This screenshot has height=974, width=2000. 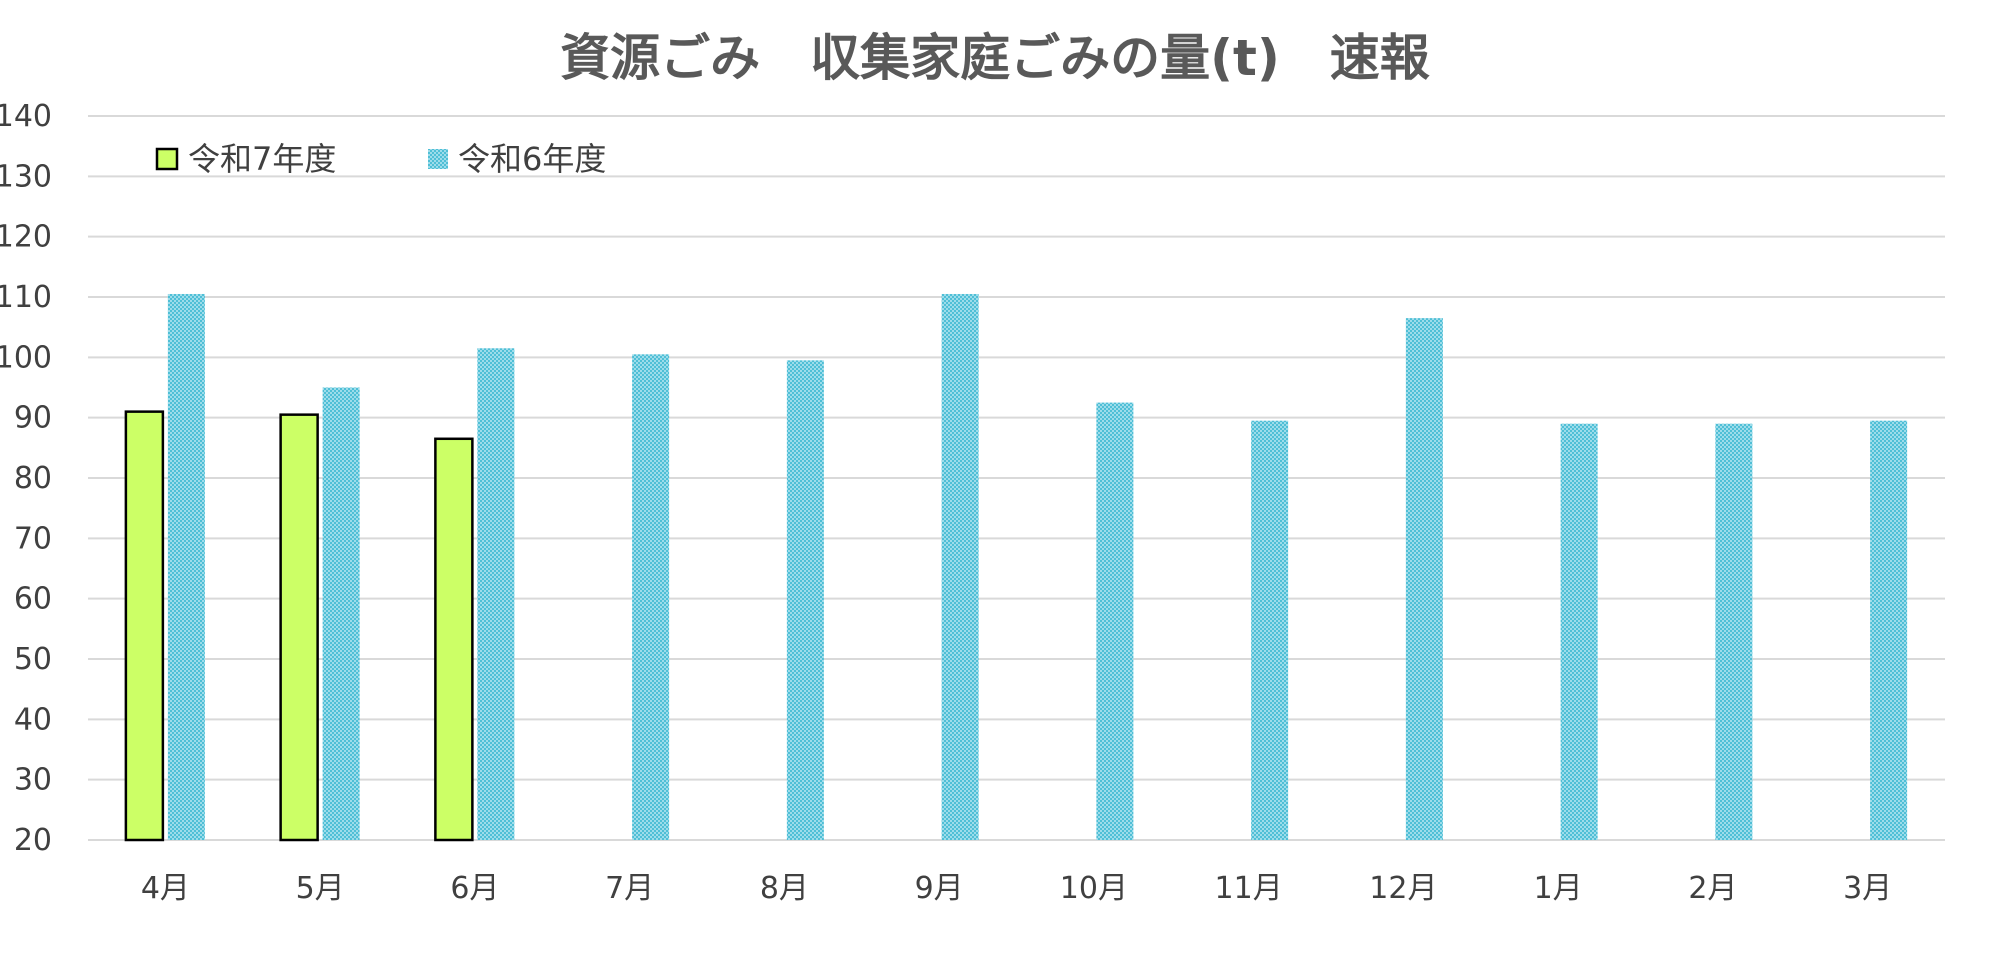 I want to click on x-tick-label: 6月, so click(x=474, y=888).